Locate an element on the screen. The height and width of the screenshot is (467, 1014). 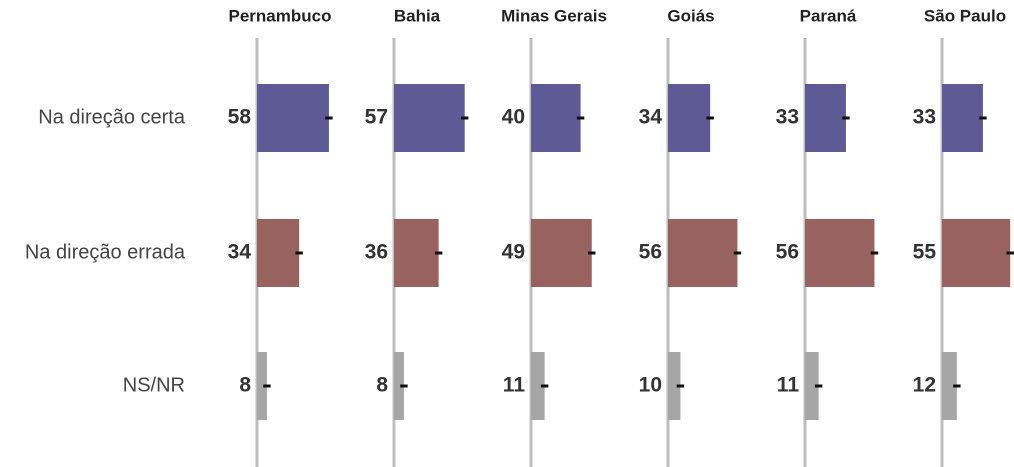
value-label: 12 is located at coordinates (924, 385).